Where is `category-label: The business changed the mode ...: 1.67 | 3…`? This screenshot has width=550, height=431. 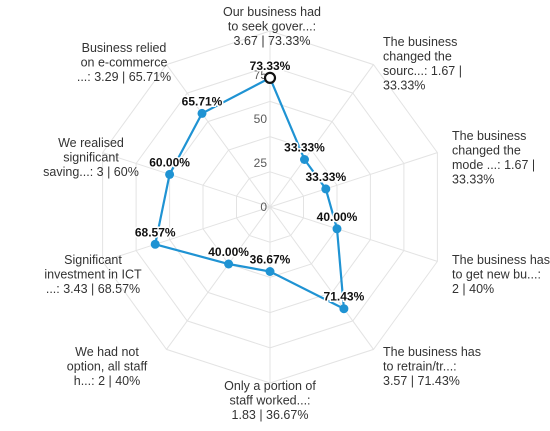
category-label: The business changed the mode ...: 1.67 | 3… is located at coordinates (493, 158).